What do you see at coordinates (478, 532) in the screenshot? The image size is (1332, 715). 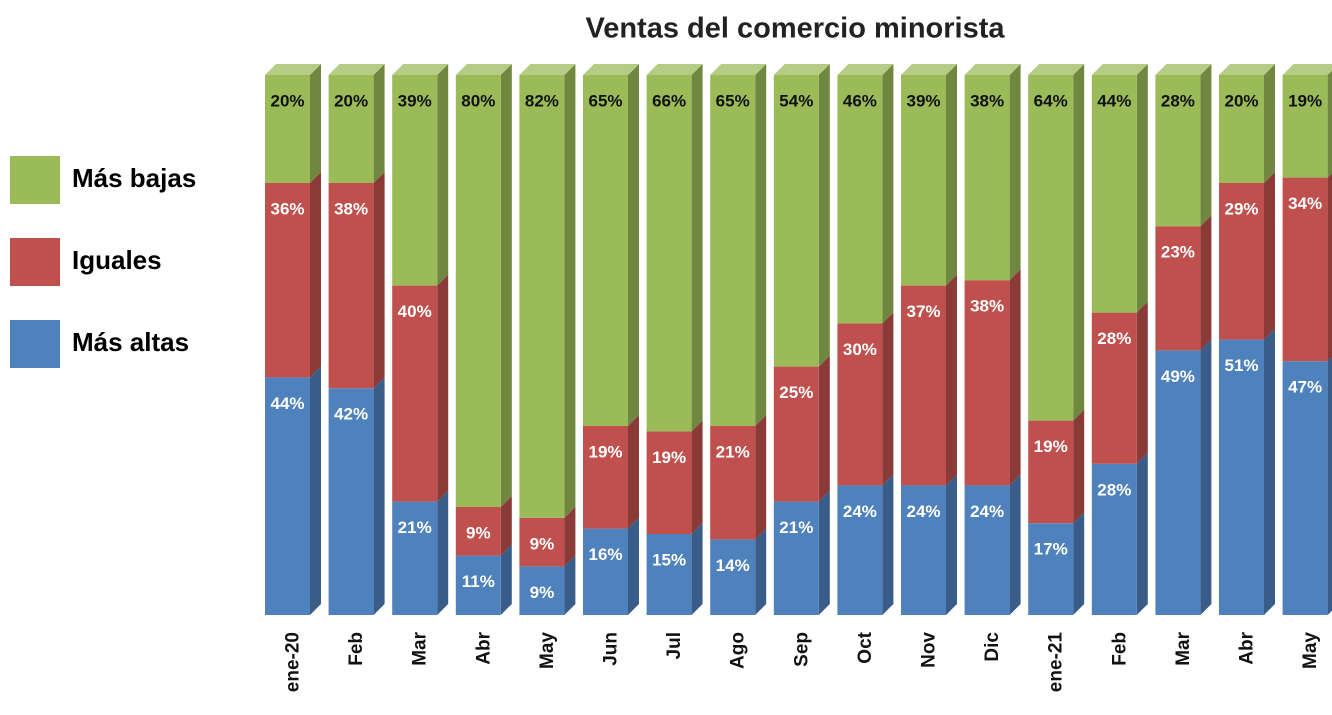 I see `data-label: 9%` at bounding box center [478, 532].